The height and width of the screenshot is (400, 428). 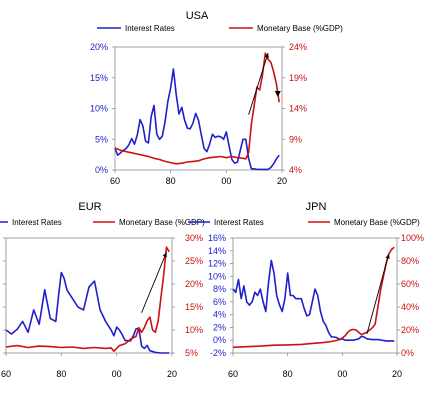 I want to click on left-tick-label: -2%, so click(x=218, y=353).